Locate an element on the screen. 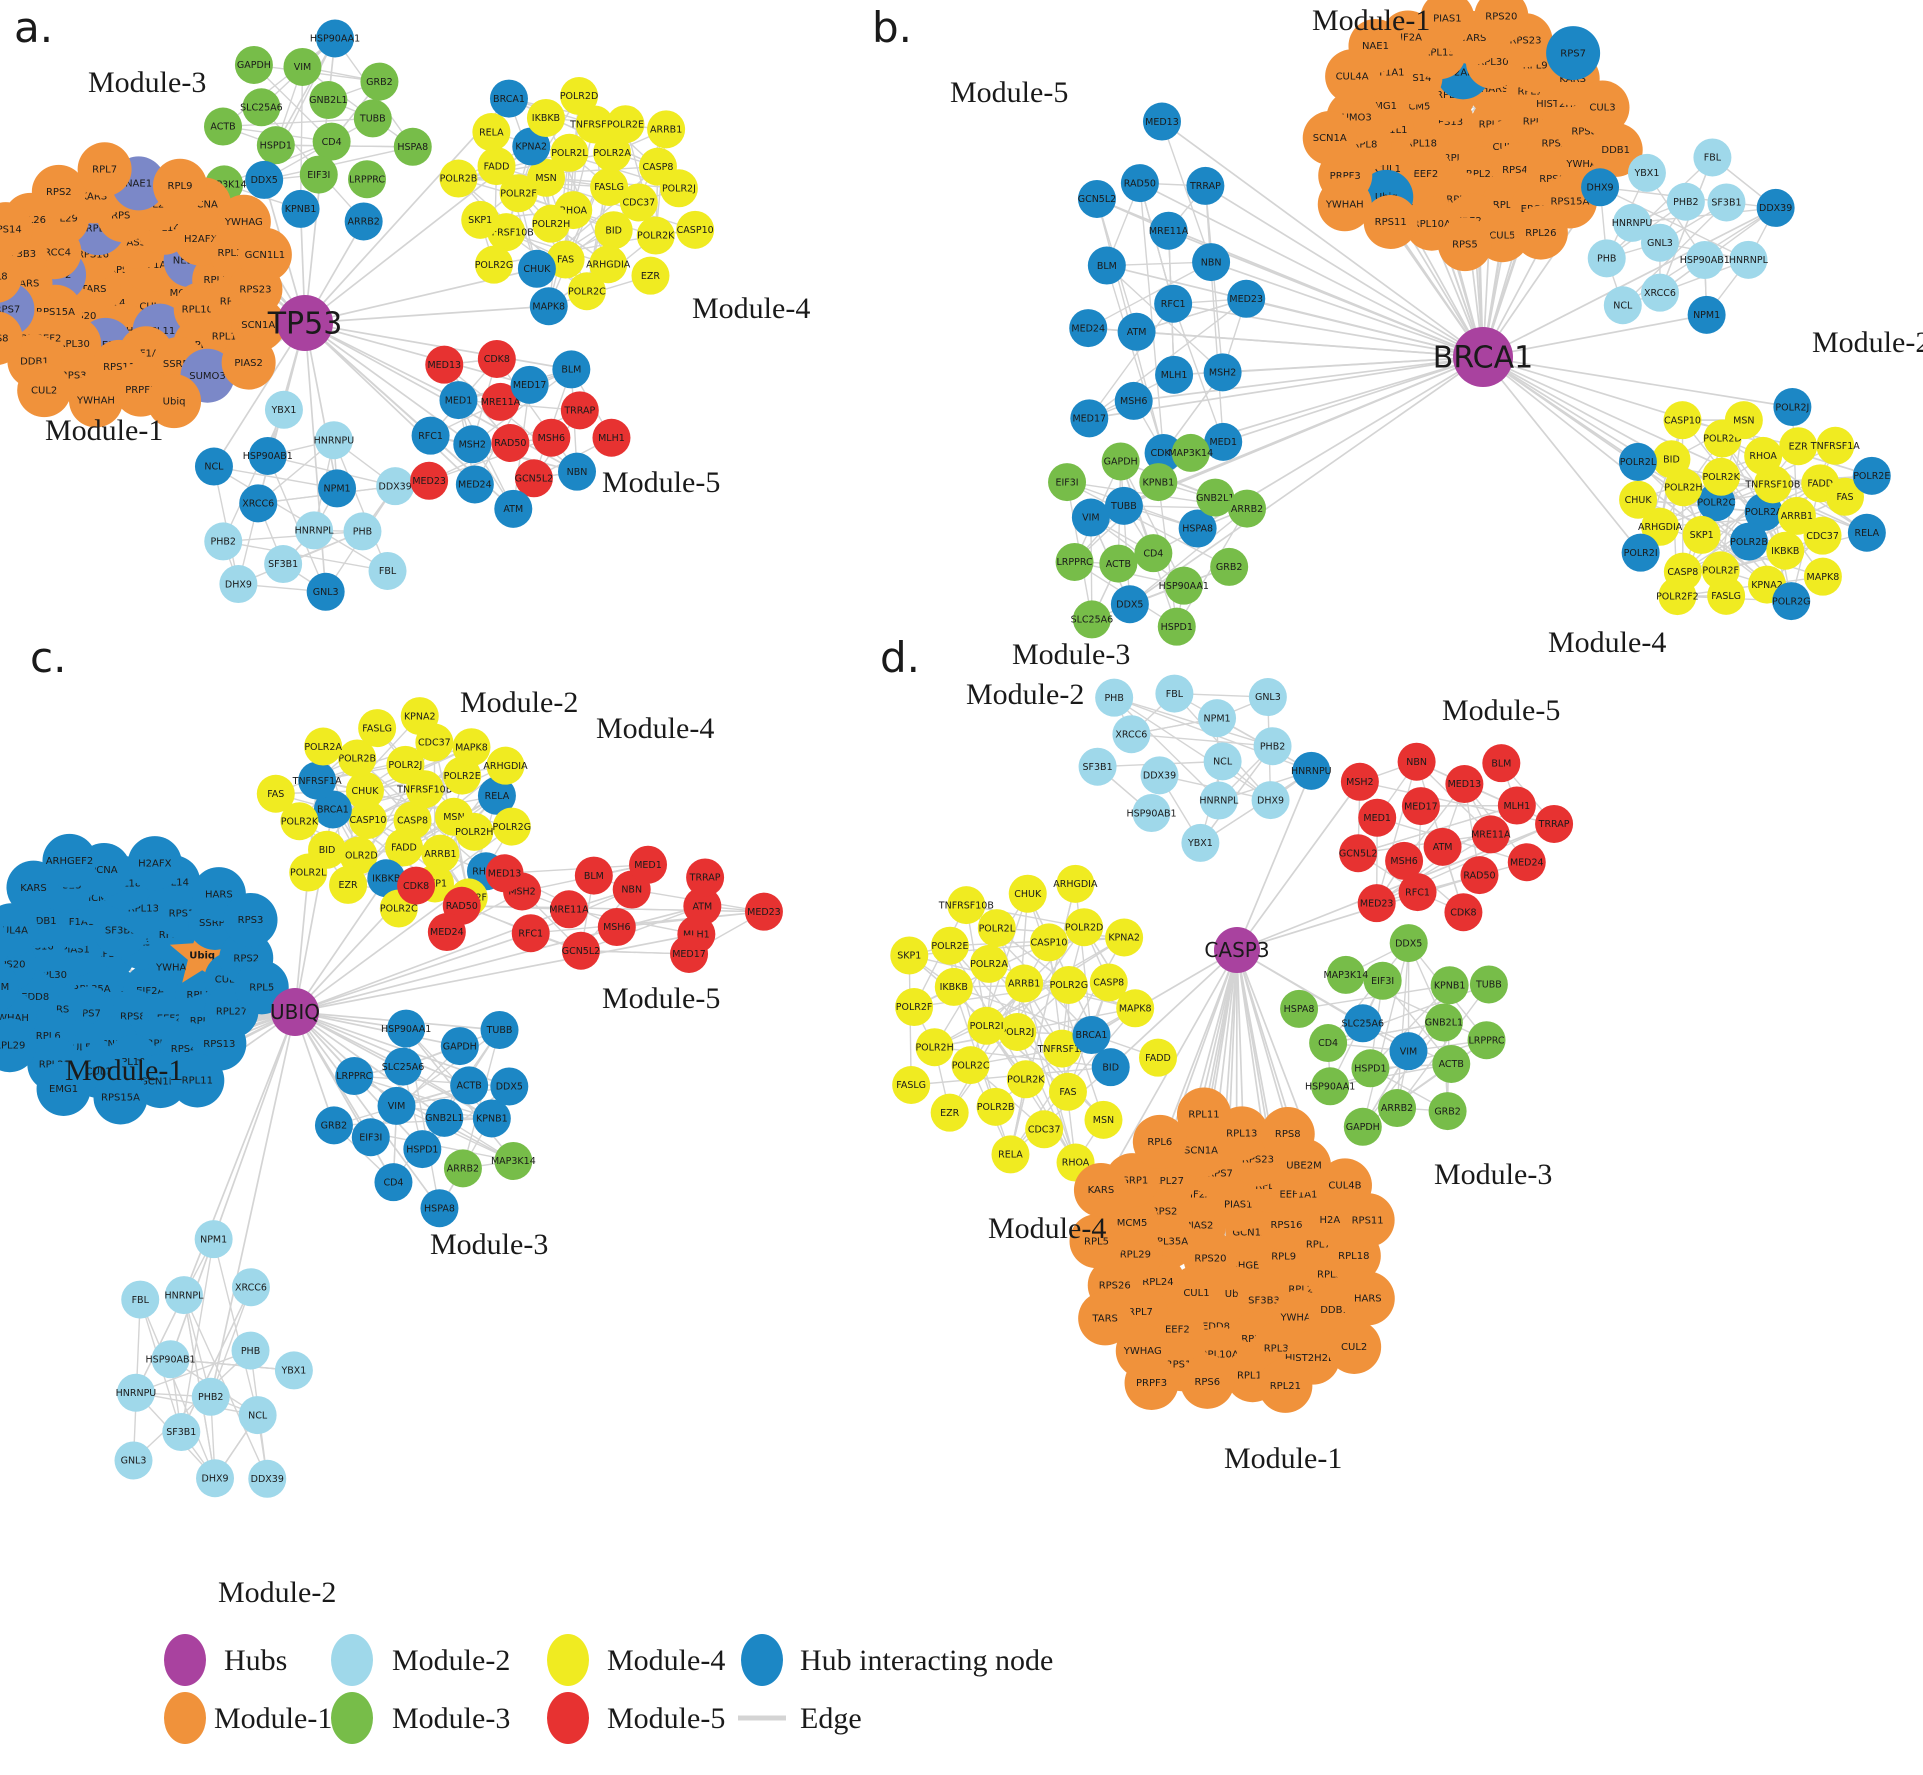 The width and height of the screenshot is (1923, 1775). node-CDC37: CDC37 is located at coordinates (638, 202).